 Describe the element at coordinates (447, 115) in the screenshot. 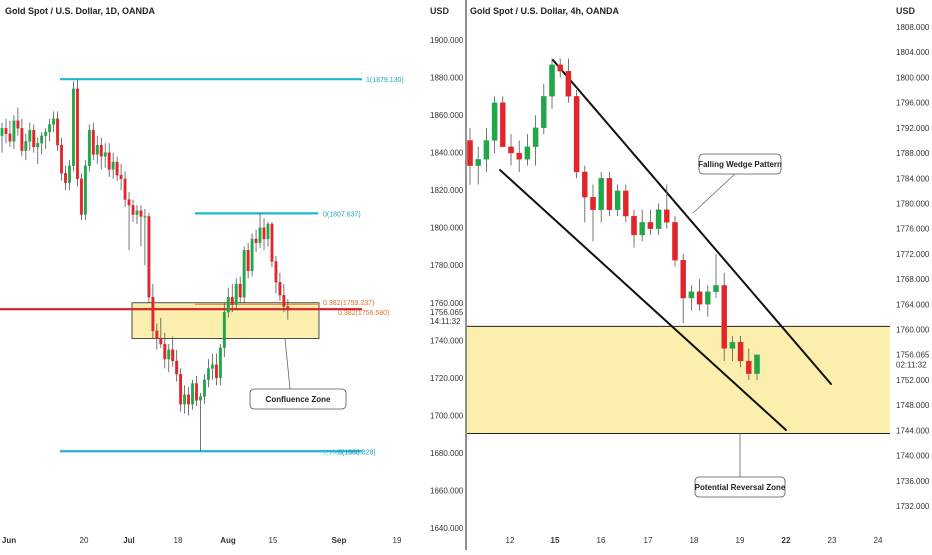

I see `daily-y-tick: 1860.000` at that location.